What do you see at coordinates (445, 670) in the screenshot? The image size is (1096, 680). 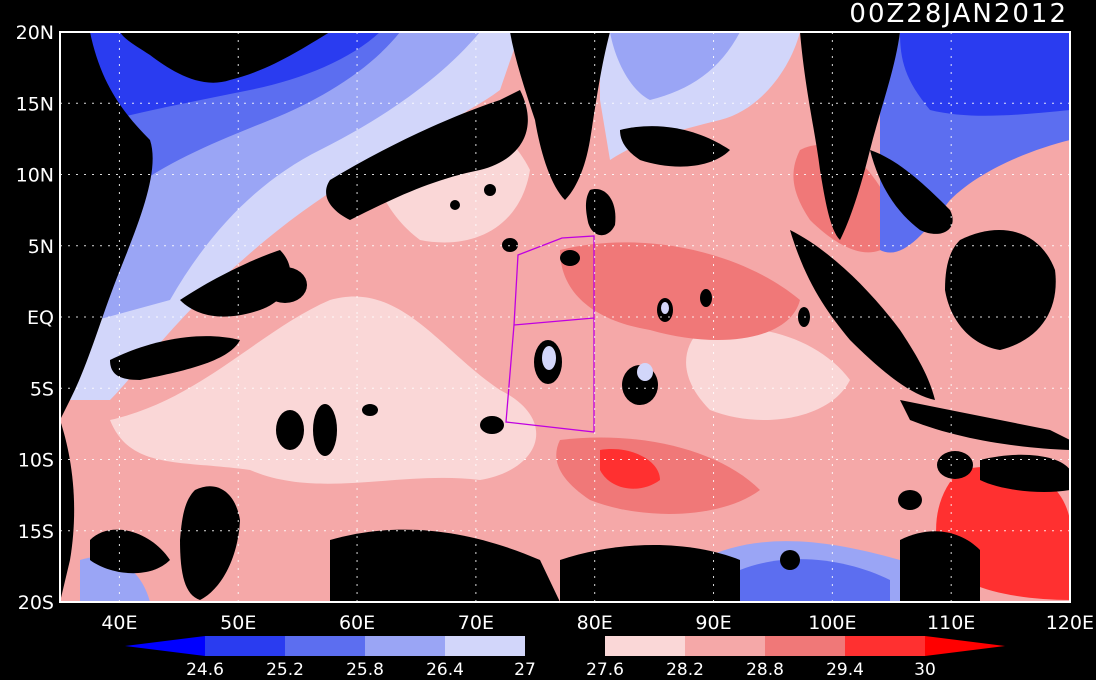 I see `colorbar-level-label: 26.4` at bounding box center [445, 670].